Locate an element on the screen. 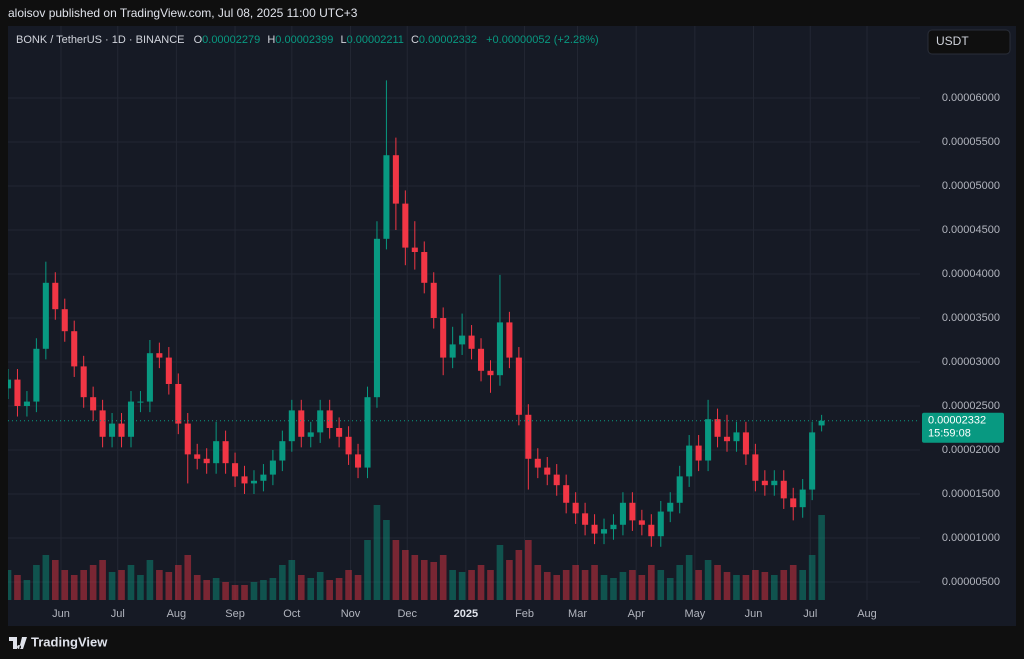  last-price-box is located at coordinates (963, 427).